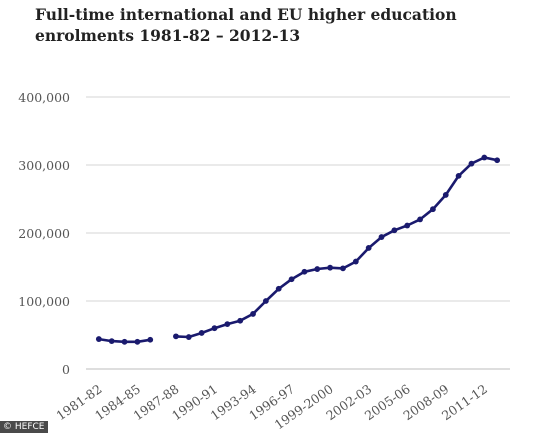  I want to click on y-tick-label: 200,000, so click(44, 233).